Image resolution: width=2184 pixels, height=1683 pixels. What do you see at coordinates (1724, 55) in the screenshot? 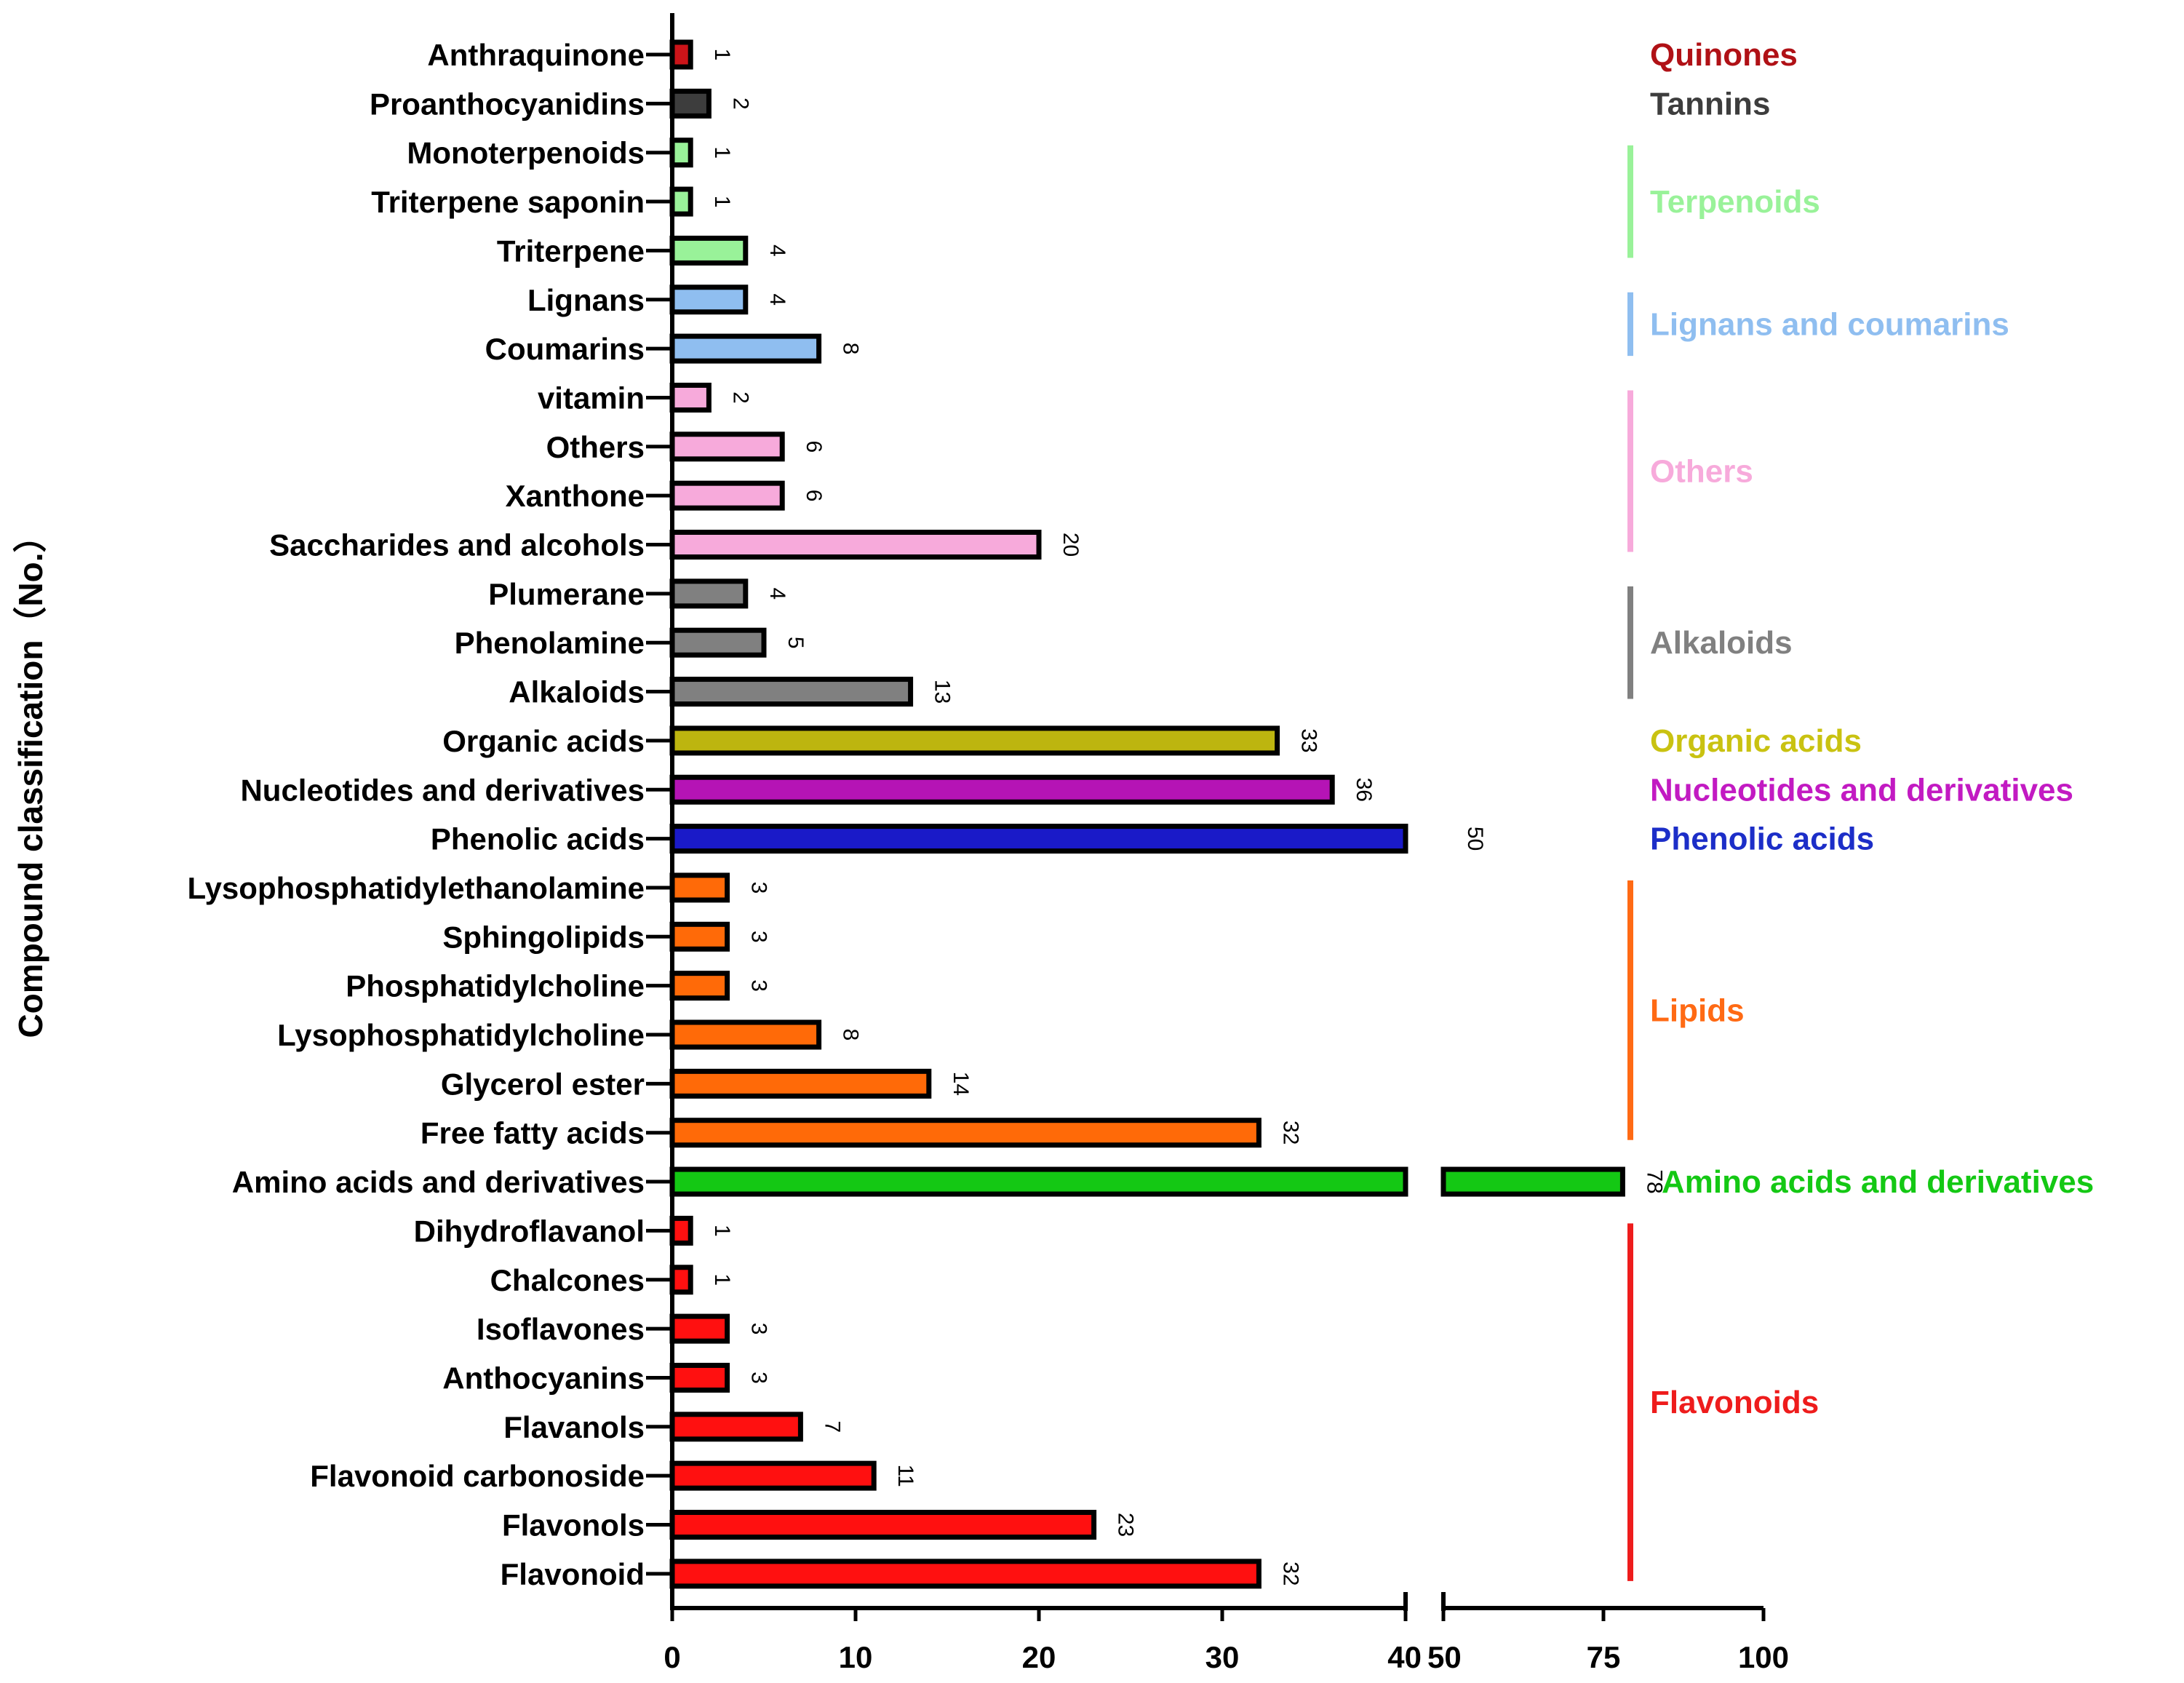
I see `group-label-quinones: Quinones` at bounding box center [1724, 55].